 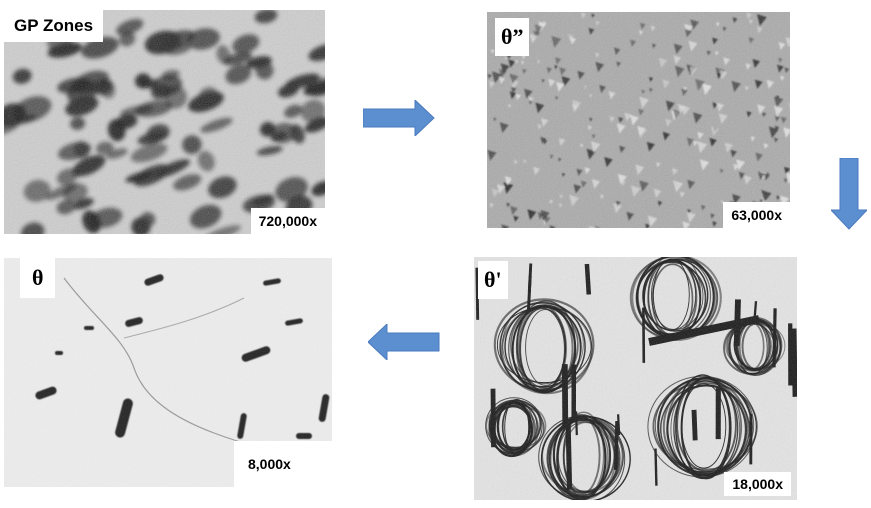 What do you see at coordinates (757, 484) in the screenshot?
I see `theta-prime-magnification: 18,000x` at bounding box center [757, 484].